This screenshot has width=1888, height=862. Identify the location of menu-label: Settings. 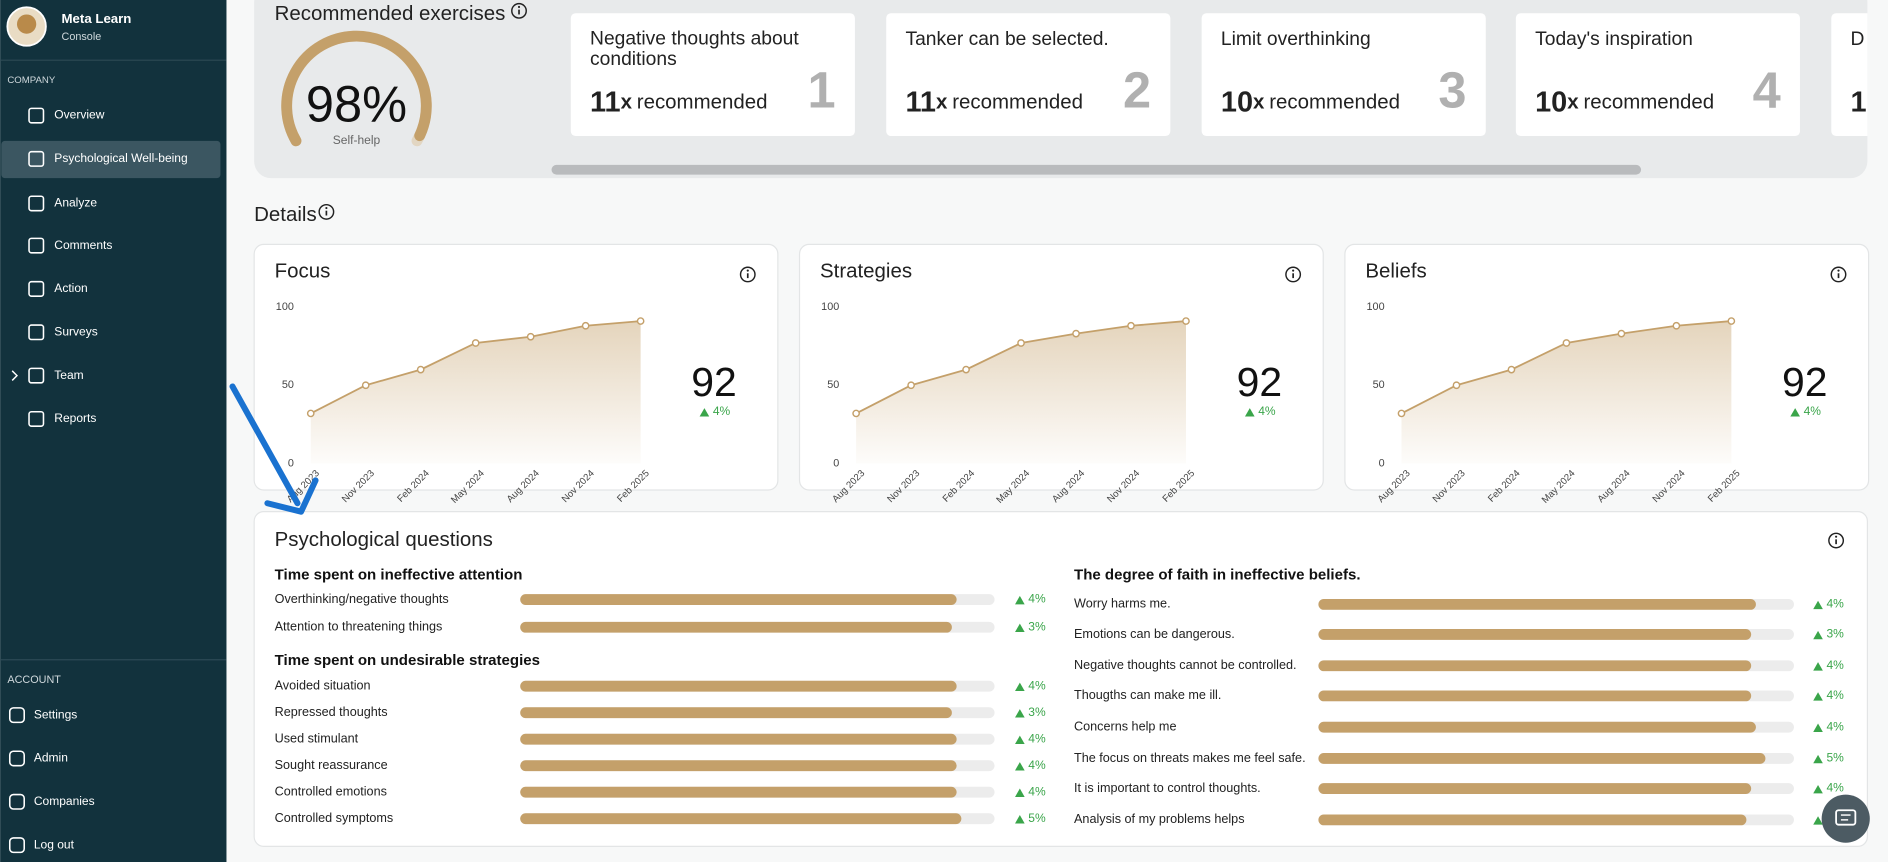
(55, 714).